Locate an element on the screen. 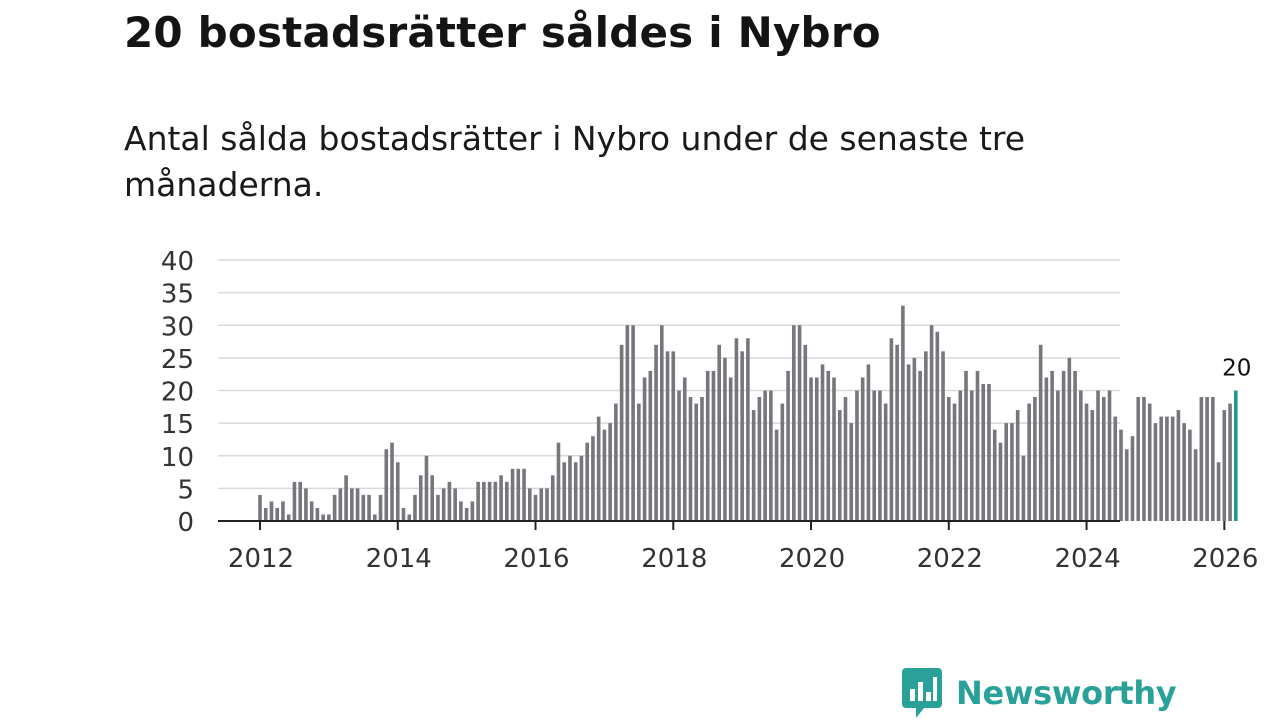 Image resolution: width=1280 pixels, height=720 pixels. y-tick-label: 40 is located at coordinates (177, 262).